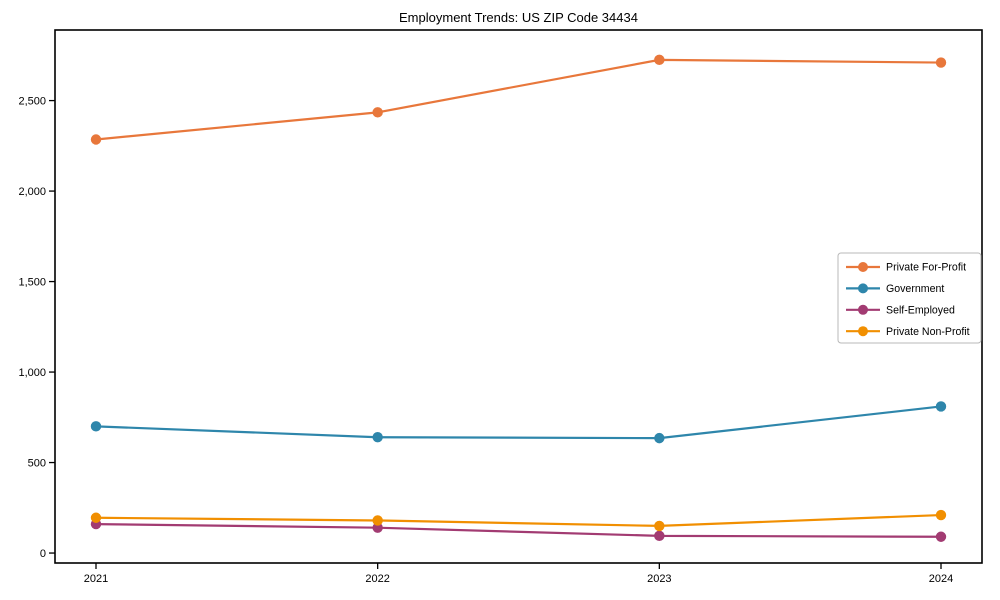  I want to click on legend-box, so click(909, 298).